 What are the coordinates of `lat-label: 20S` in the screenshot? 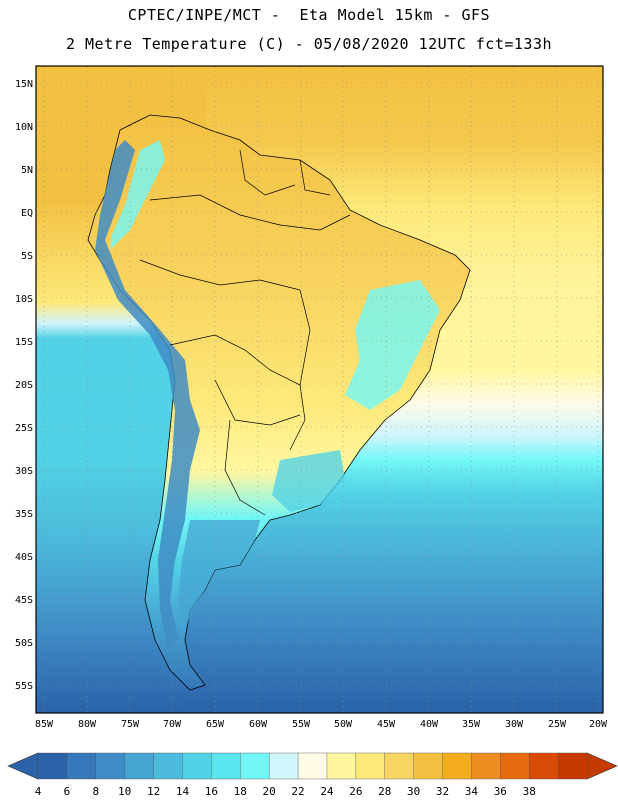 It's located at (24, 385).